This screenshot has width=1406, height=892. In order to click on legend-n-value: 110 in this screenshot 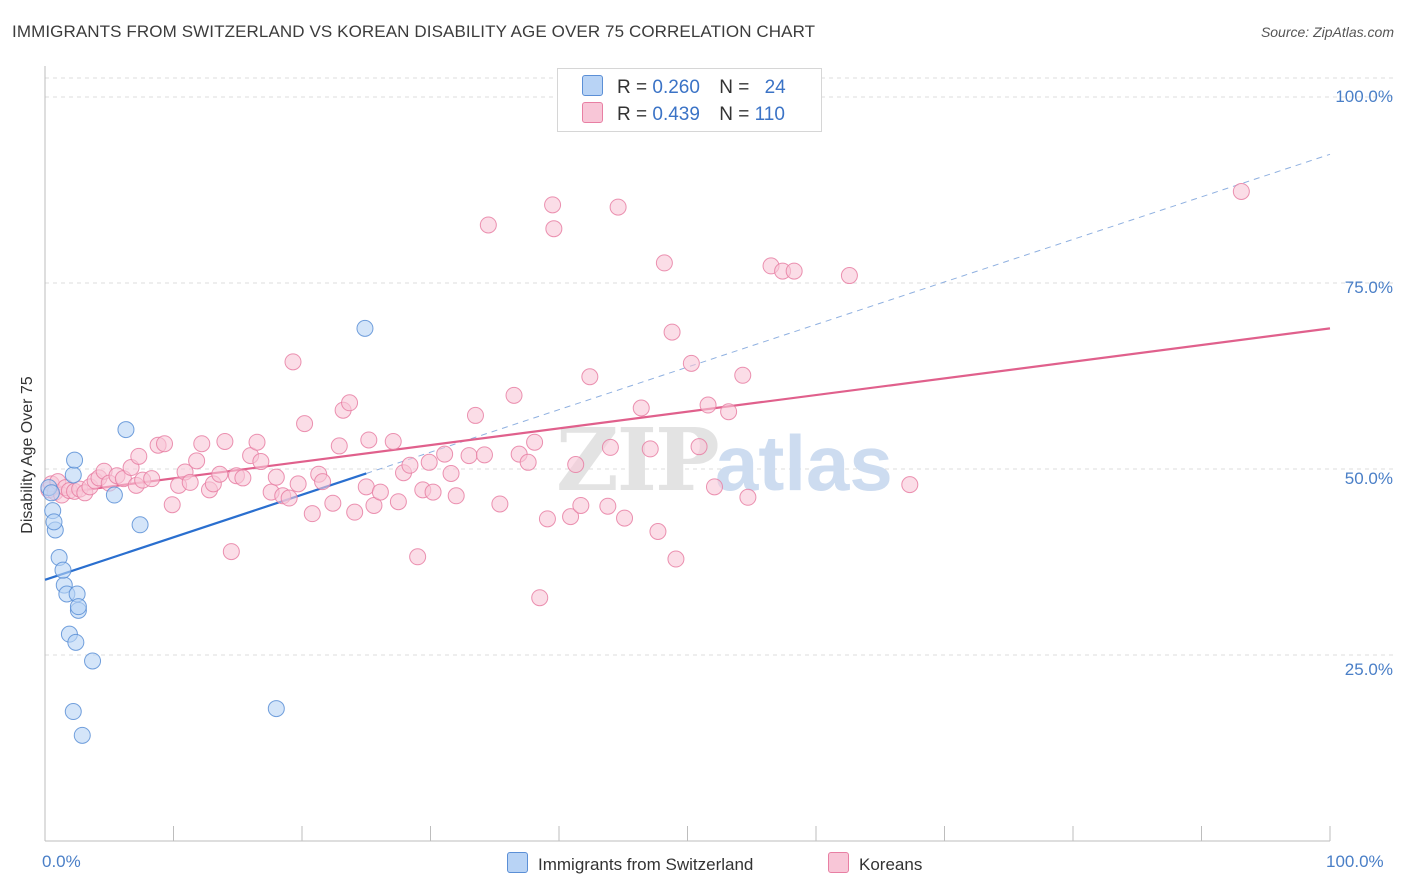, I will do `click(769, 114)`.